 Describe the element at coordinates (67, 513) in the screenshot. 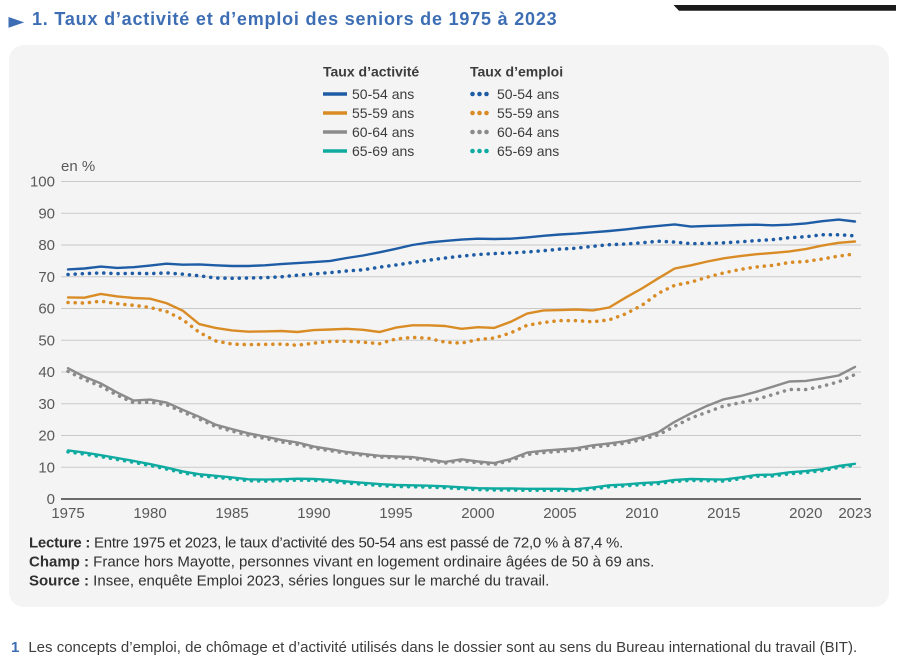

I see `svg-text: 1975` at that location.